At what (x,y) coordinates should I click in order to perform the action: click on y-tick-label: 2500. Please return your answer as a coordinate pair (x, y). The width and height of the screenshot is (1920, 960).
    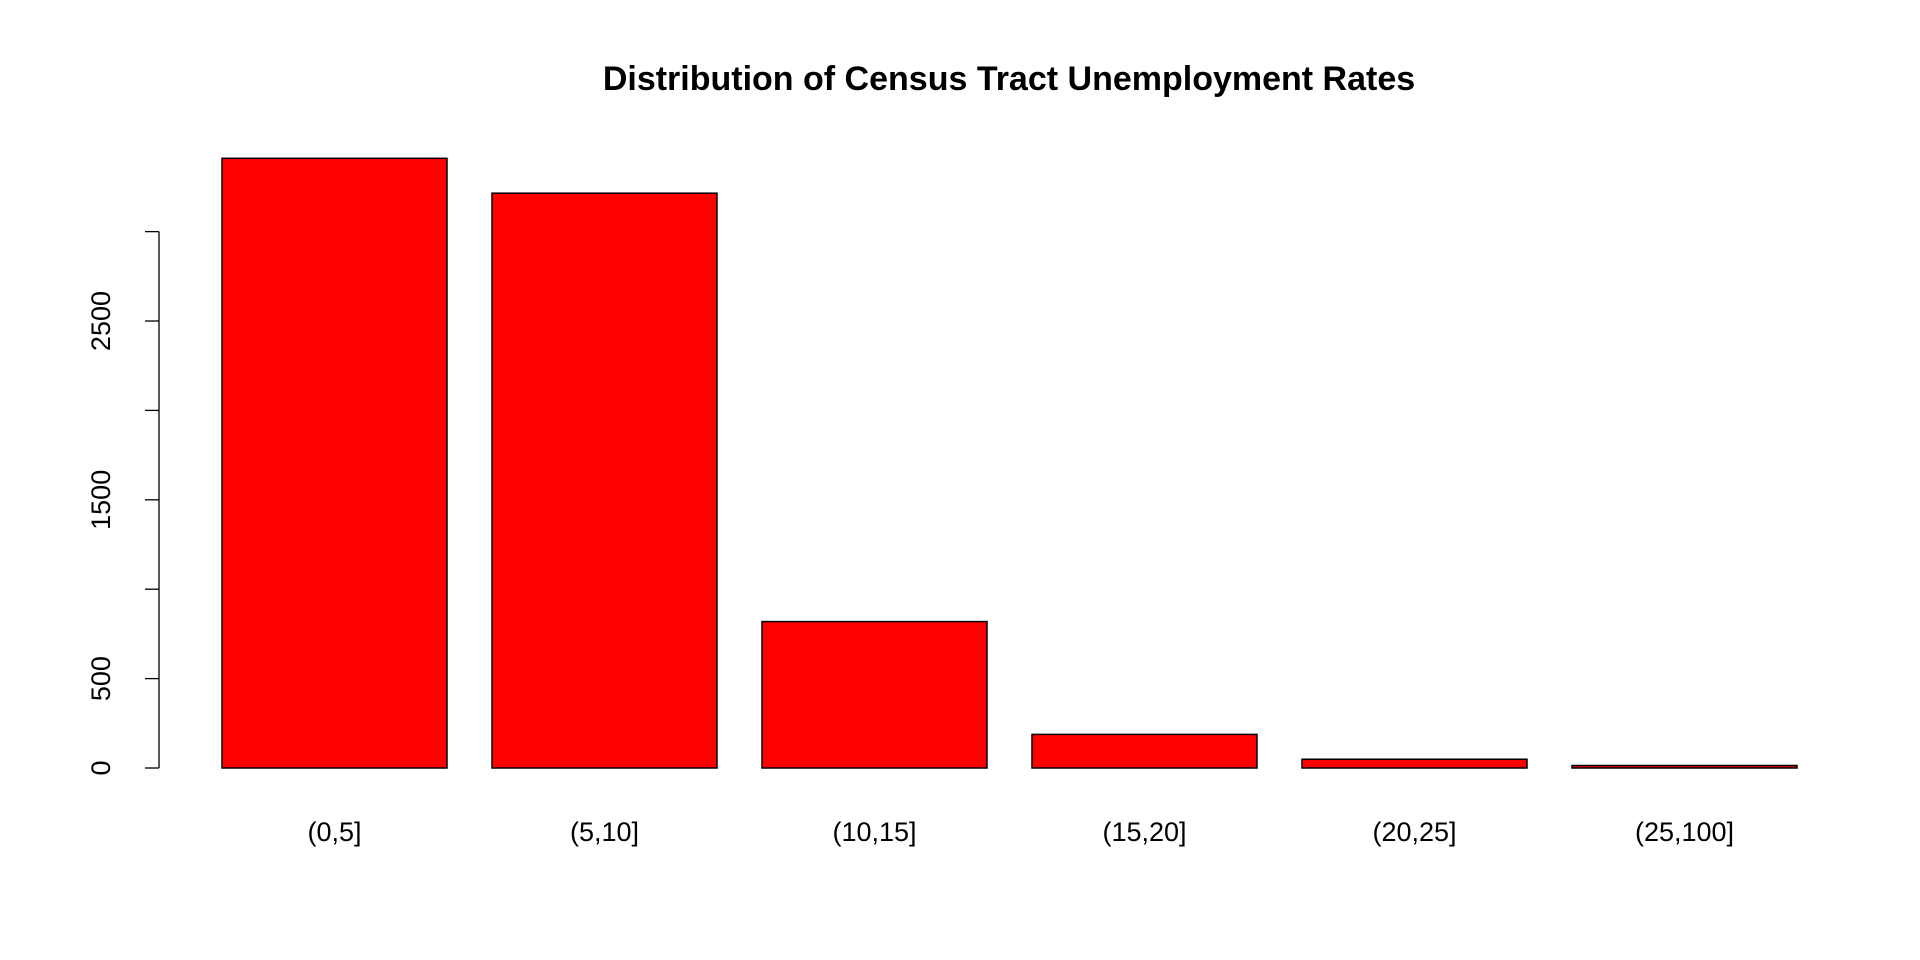
    Looking at the image, I should click on (101, 321).